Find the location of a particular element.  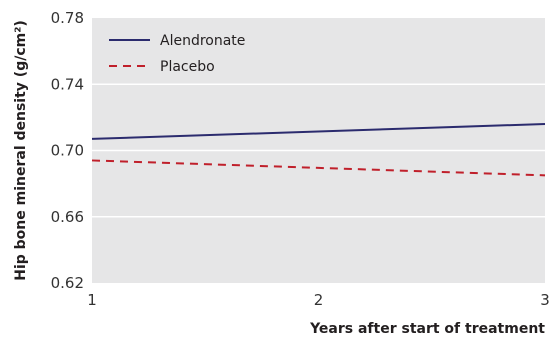

legend: Alendronate Placebo is located at coordinates (177, 54).